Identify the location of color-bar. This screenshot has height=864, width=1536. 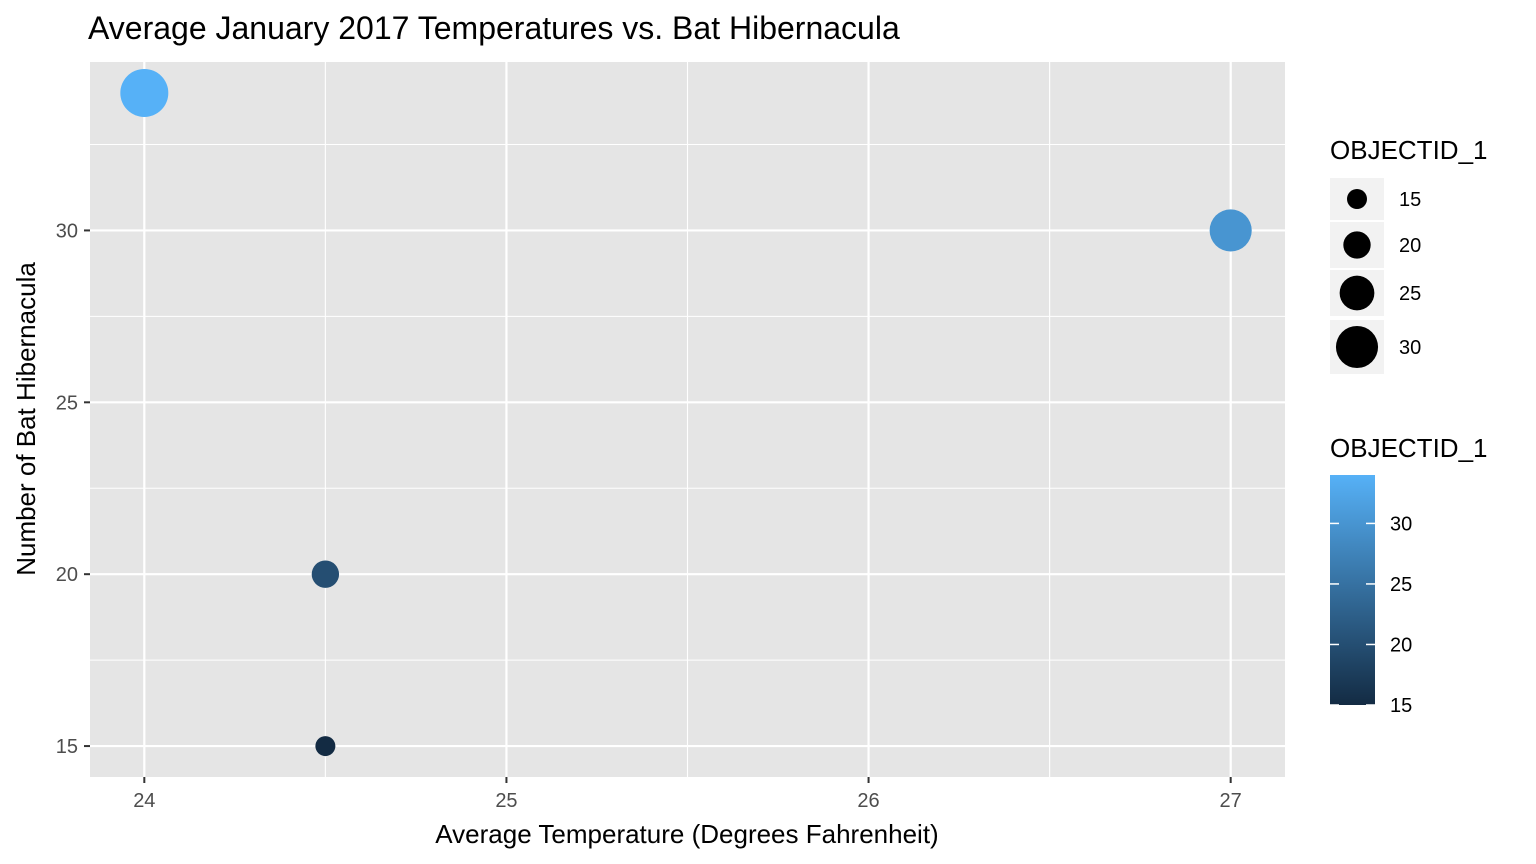
(1352, 590).